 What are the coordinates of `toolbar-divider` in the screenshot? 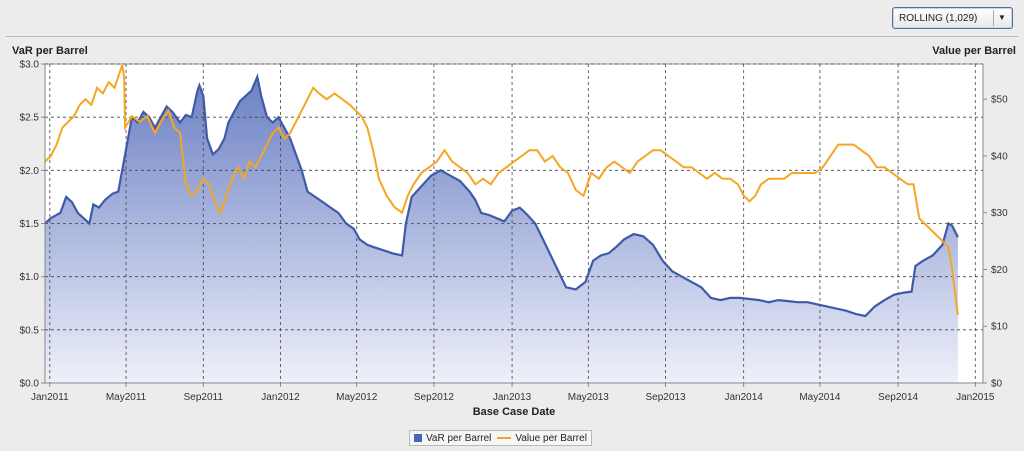 It's located at (512, 36).